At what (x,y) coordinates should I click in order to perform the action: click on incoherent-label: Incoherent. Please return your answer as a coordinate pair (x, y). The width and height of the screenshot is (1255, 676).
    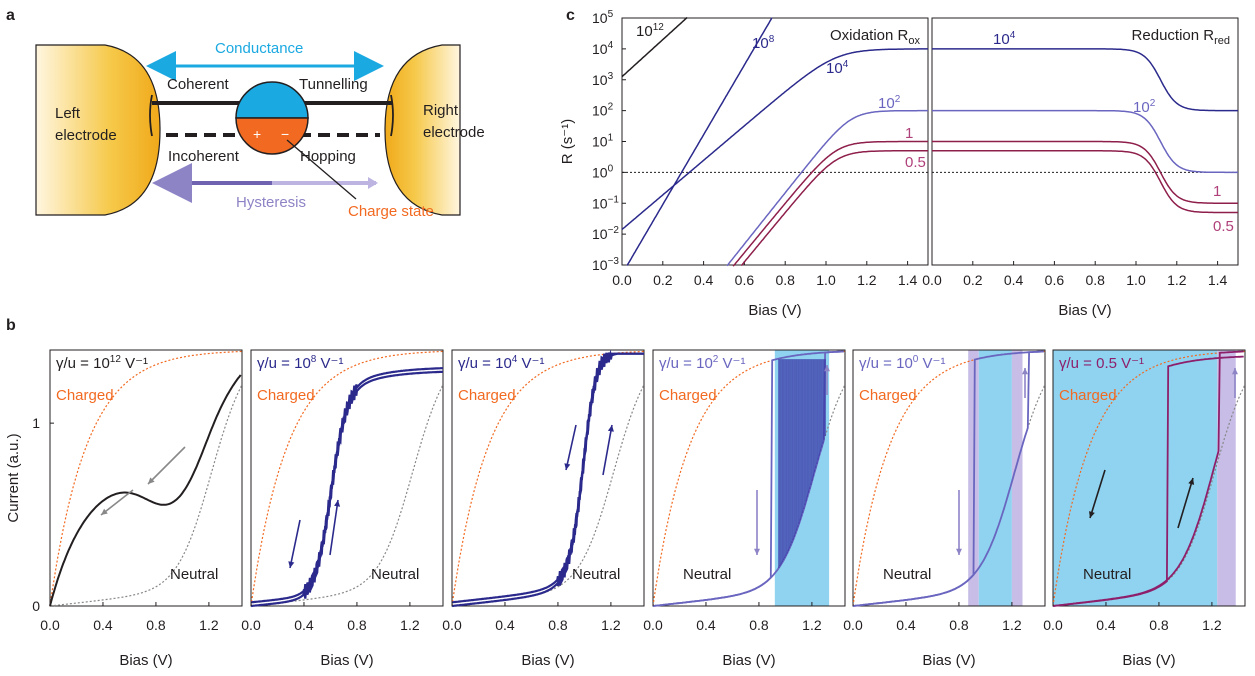
    Looking at the image, I should click on (204, 156).